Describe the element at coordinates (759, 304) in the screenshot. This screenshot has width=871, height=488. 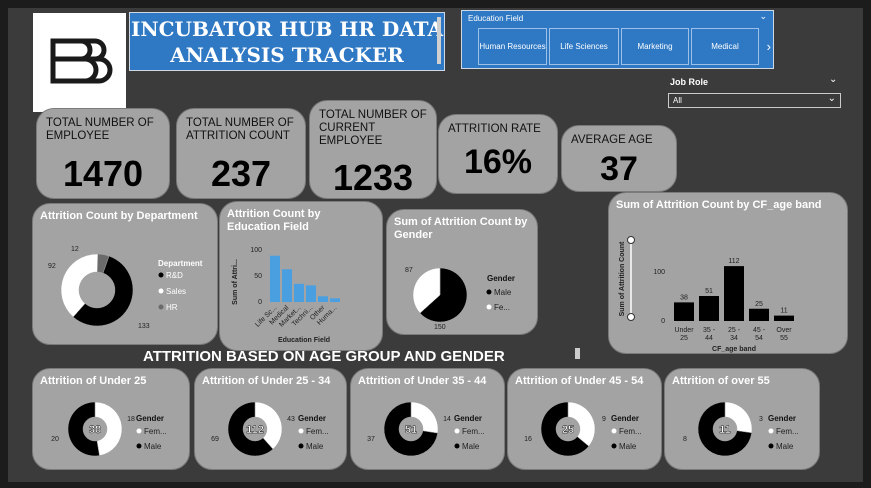
I see `data-label: 25` at that location.